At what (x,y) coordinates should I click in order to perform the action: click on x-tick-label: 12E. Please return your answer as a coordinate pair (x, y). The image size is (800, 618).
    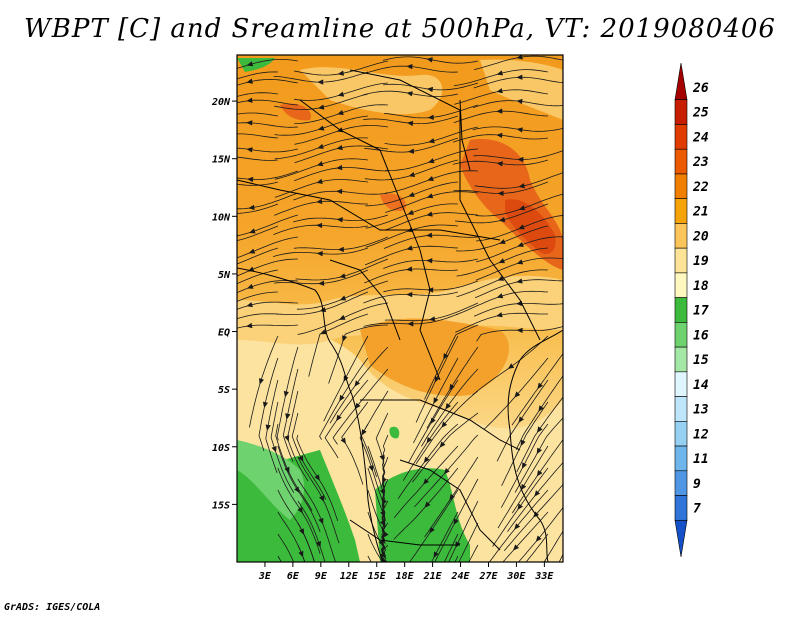
    Looking at the image, I should click on (349, 576).